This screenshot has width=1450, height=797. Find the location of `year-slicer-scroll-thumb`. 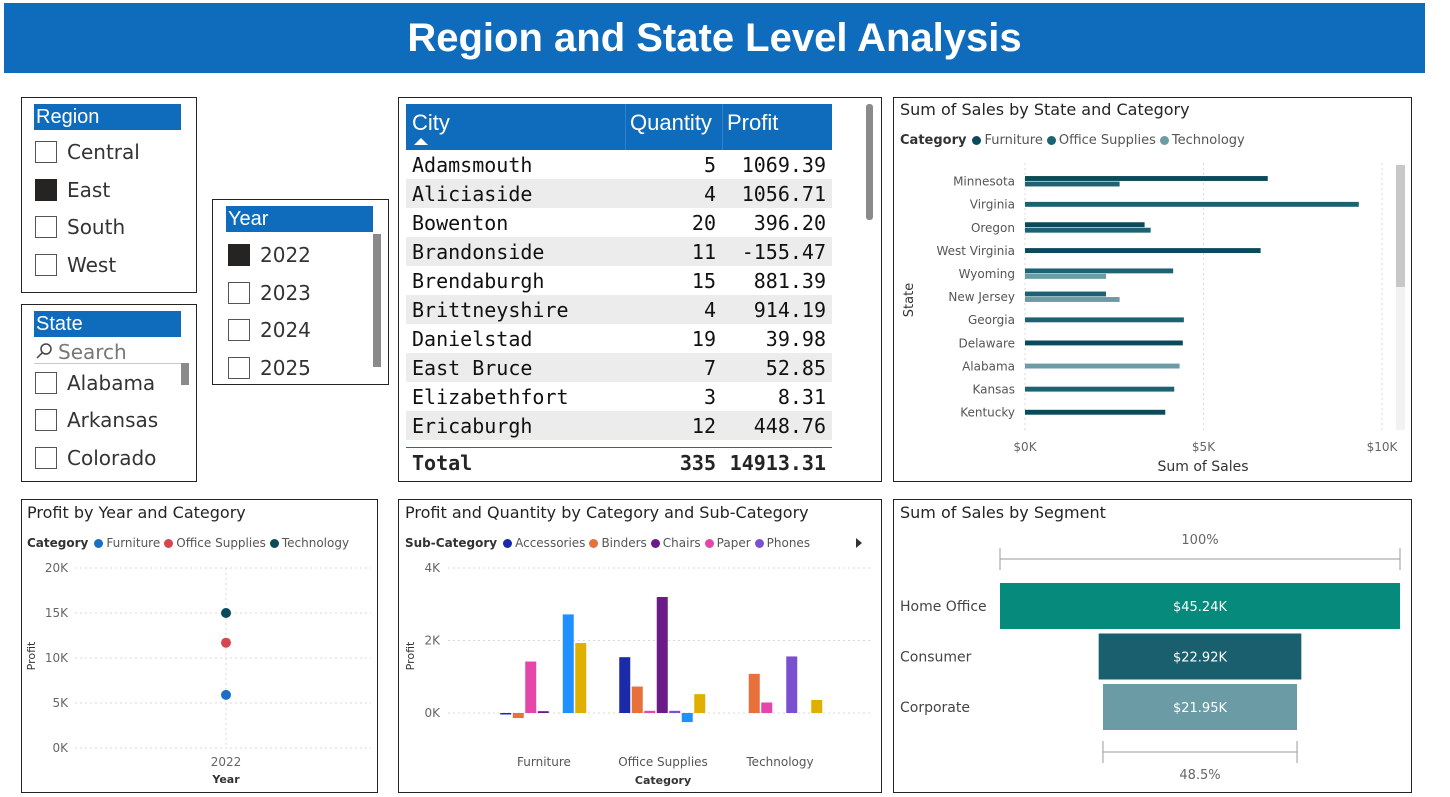

year-slicer-scroll-thumb is located at coordinates (377, 300).